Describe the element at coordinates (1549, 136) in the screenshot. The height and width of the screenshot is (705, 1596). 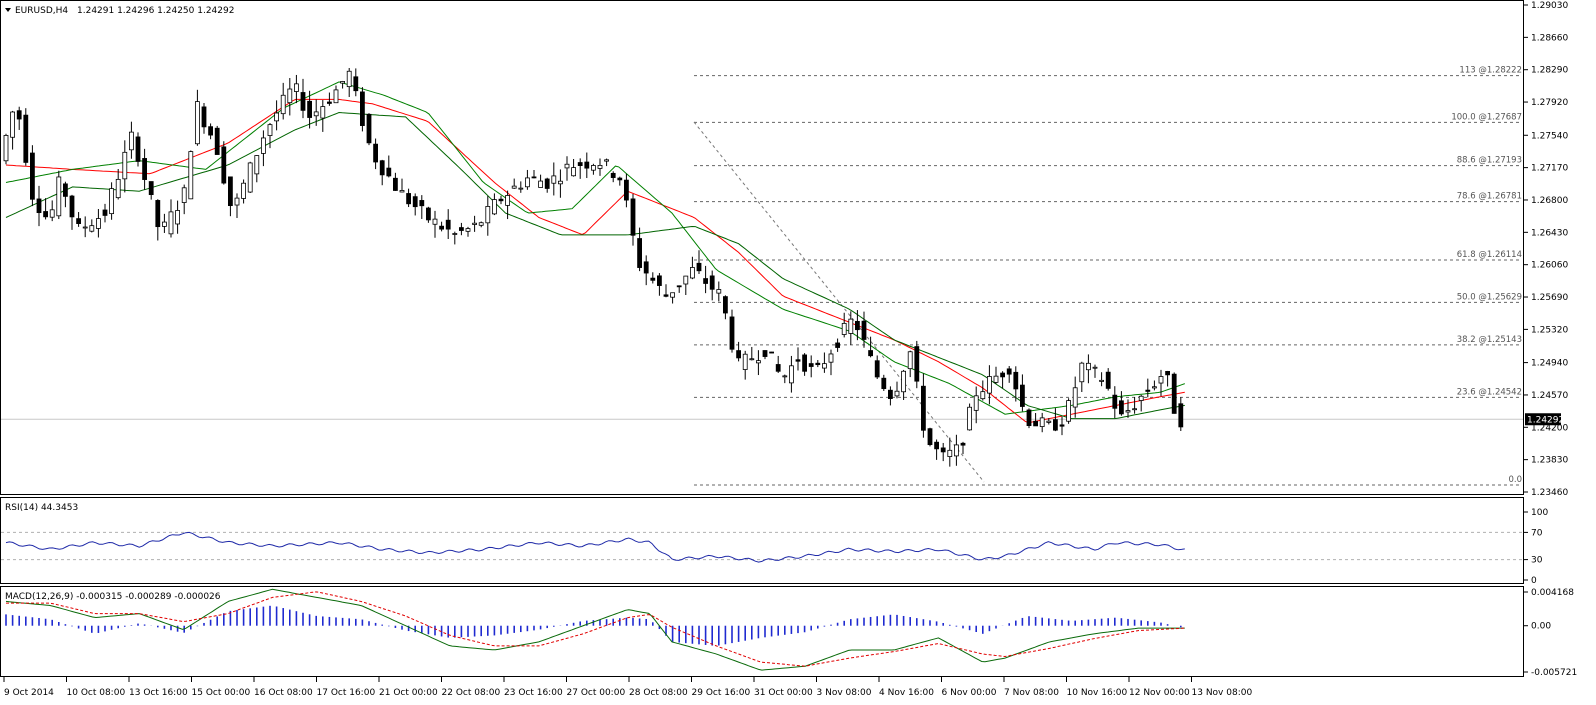
I see `price-tick-label: 1.27540` at that location.